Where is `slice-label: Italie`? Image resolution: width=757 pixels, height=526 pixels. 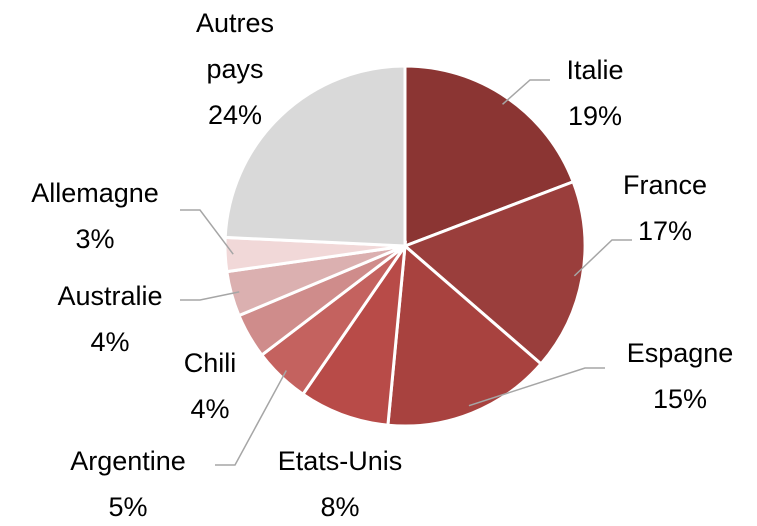
slice-label: Italie is located at coordinates (594, 70).